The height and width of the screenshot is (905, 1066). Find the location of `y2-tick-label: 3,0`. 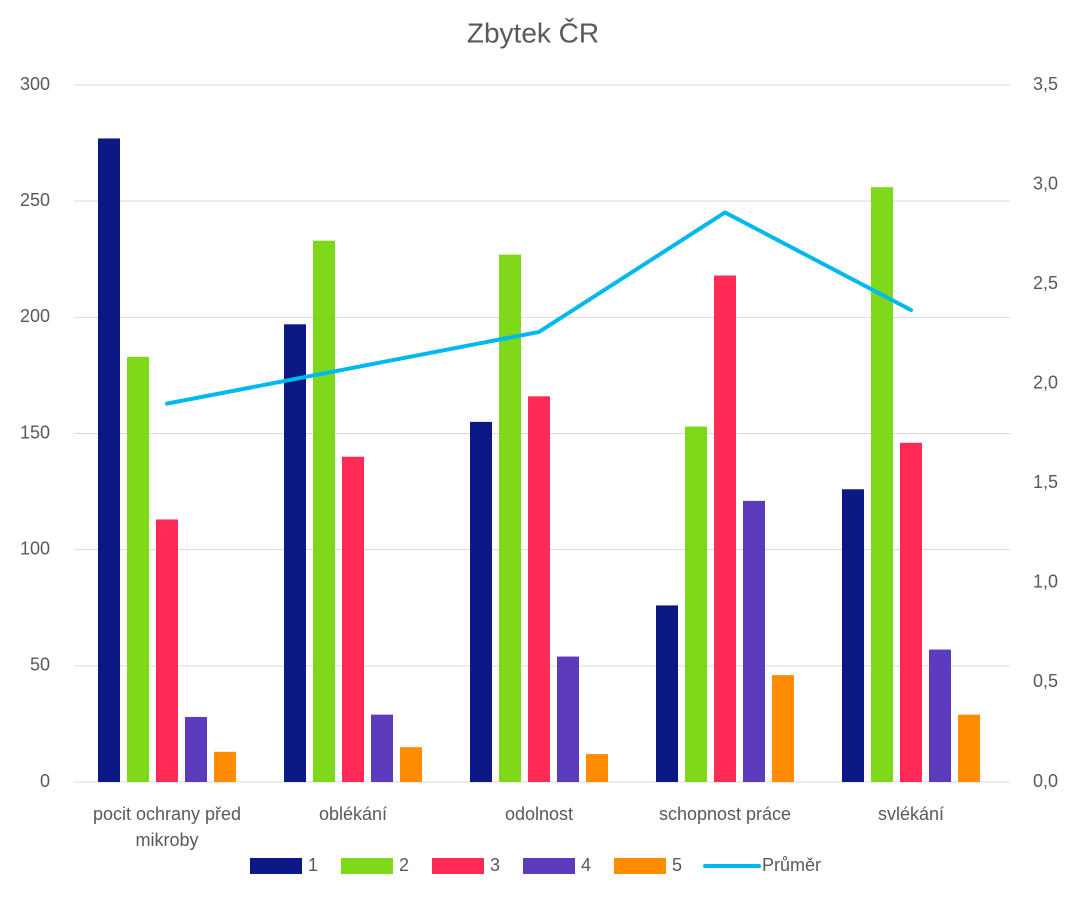

y2-tick-label: 3,0 is located at coordinates (1045, 183).